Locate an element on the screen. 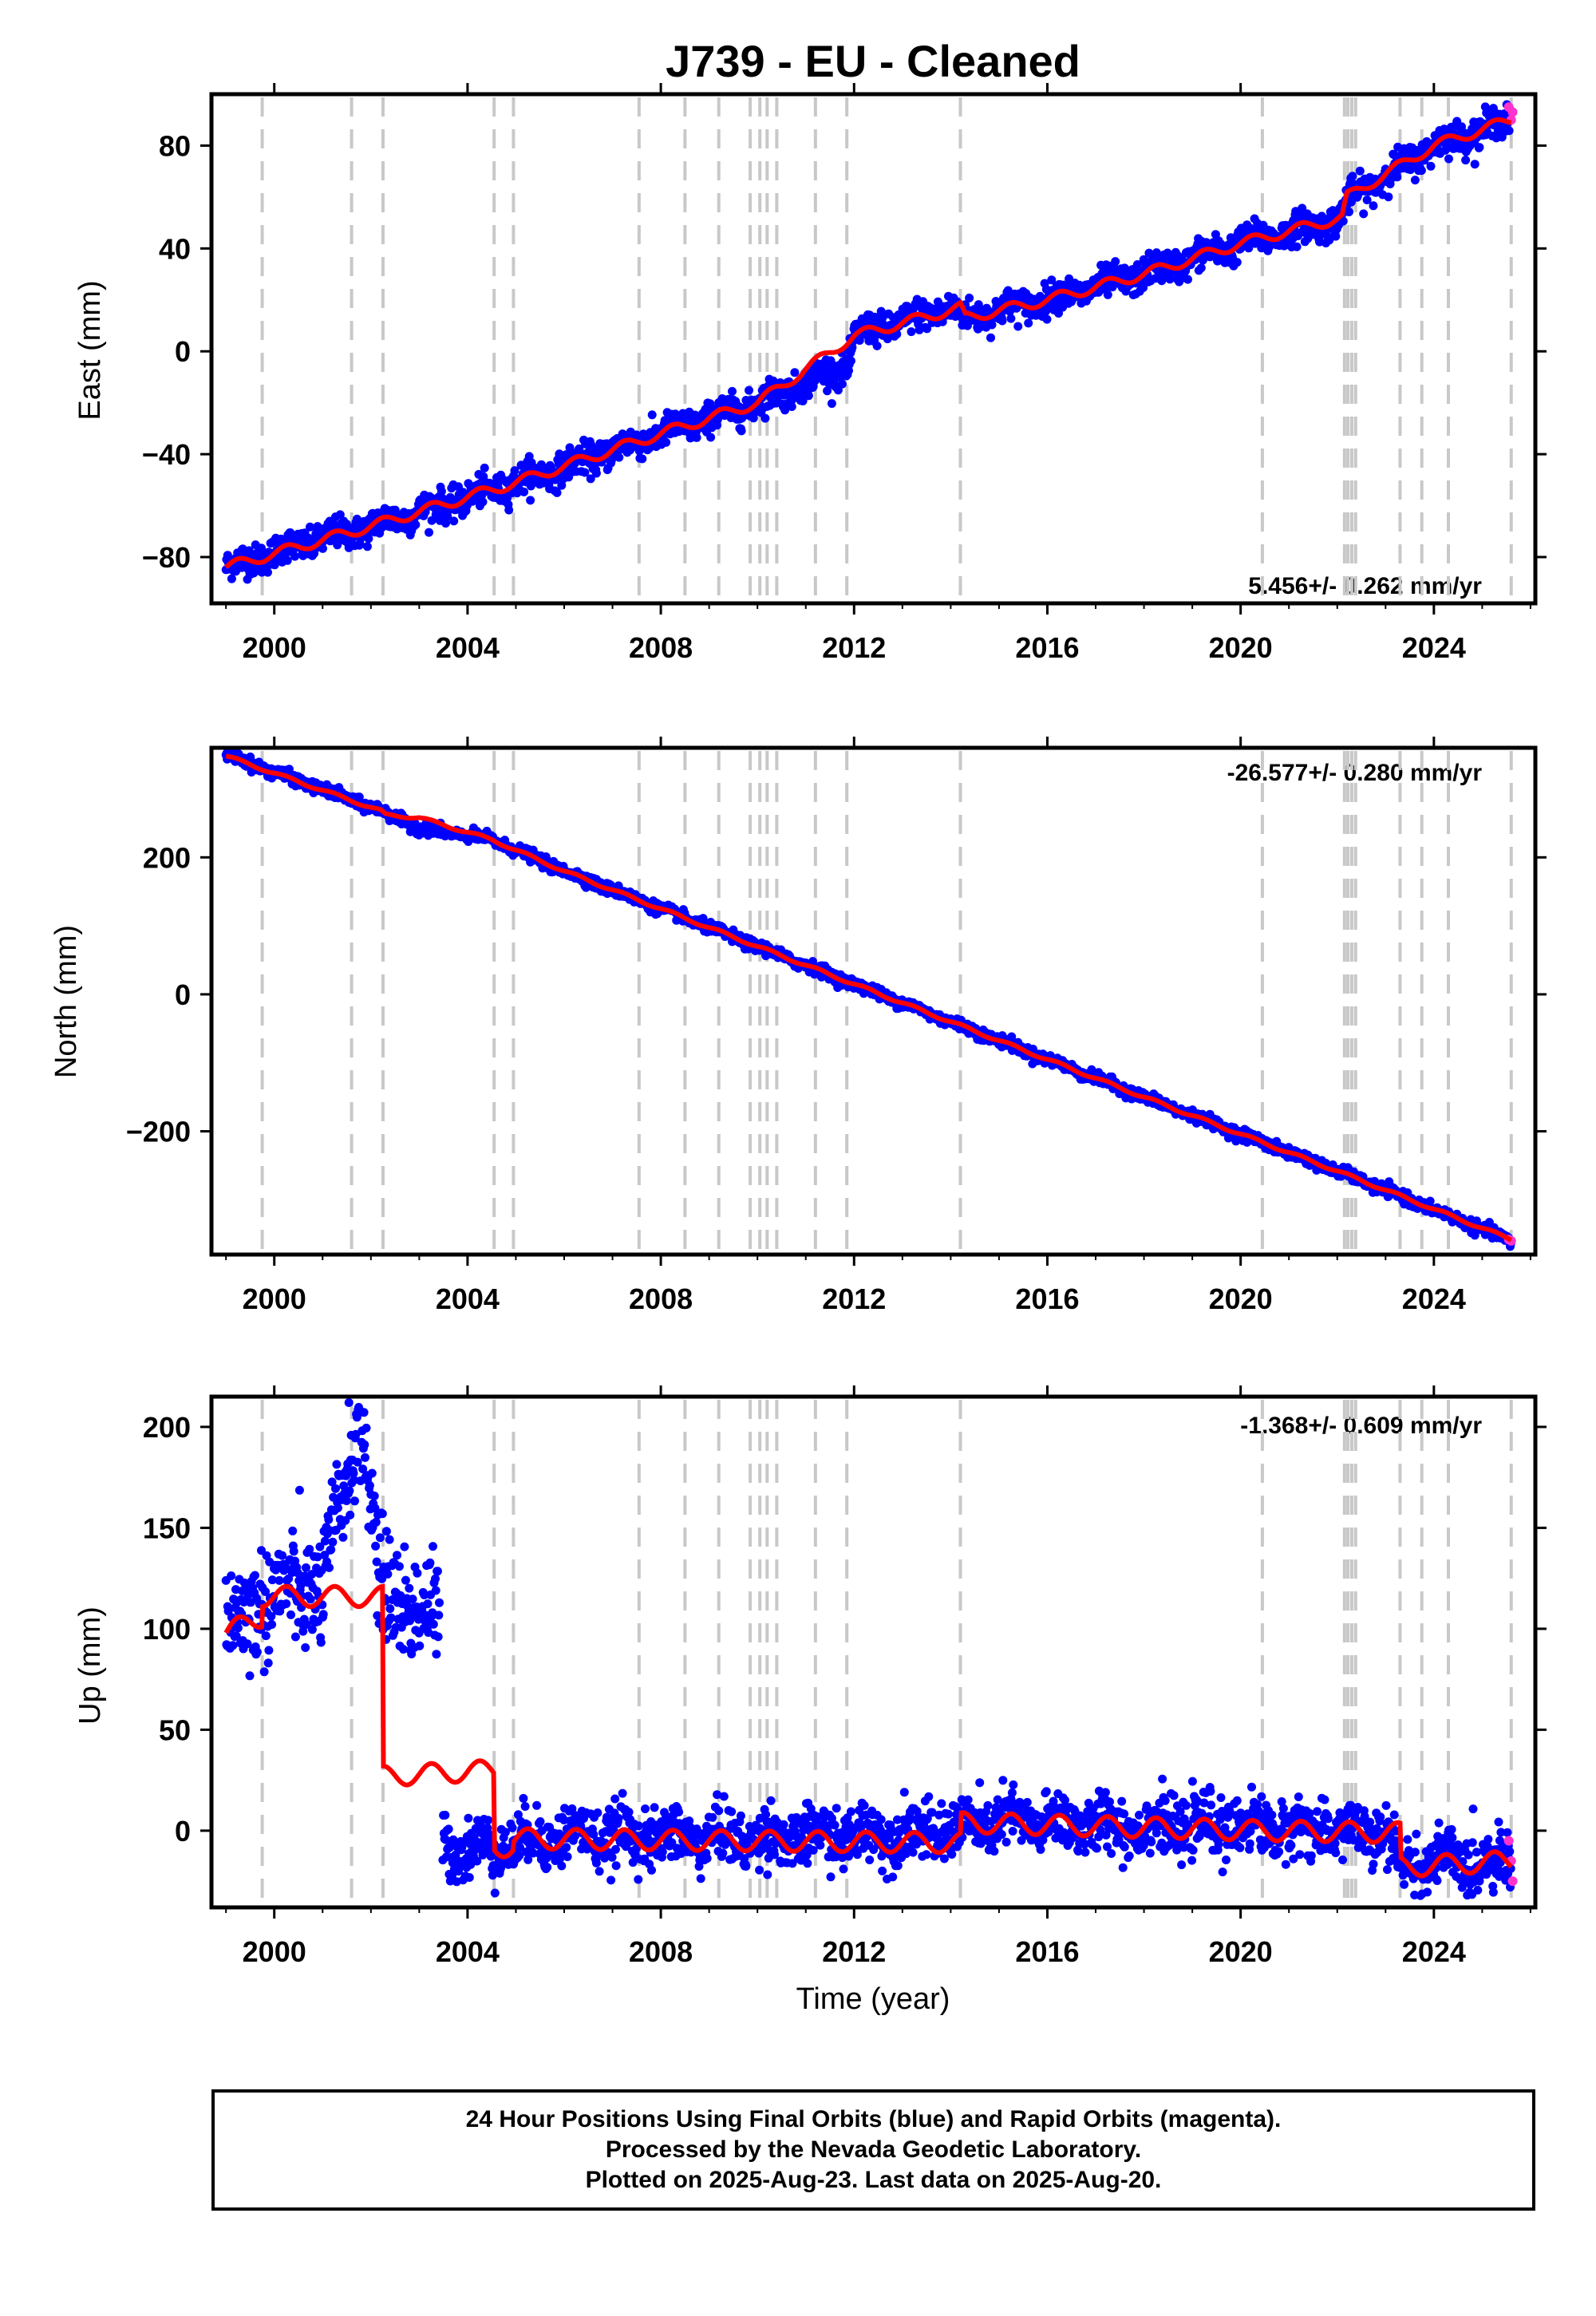 This screenshot has height=2316, width=1596. up-x-tick-label: 2012 is located at coordinates (854, 1952).